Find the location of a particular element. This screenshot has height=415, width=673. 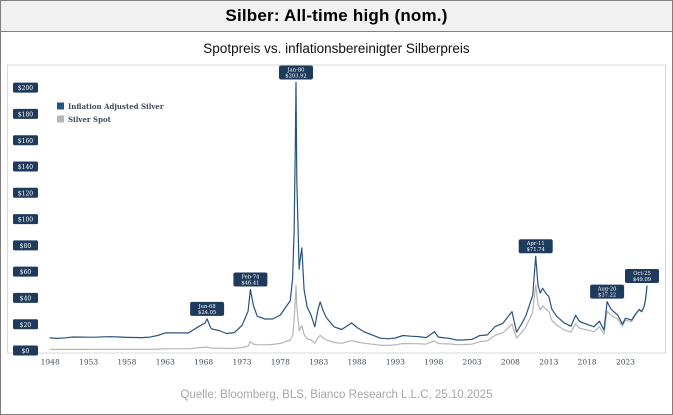

legend-swatch-silver-spot is located at coordinates (60, 119).